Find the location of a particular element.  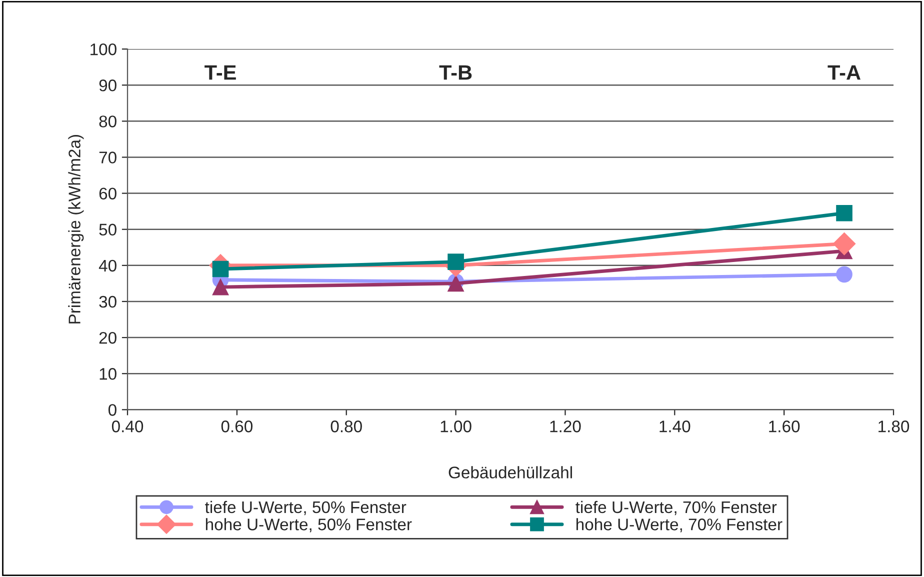

annotation: T-A is located at coordinates (844, 72).